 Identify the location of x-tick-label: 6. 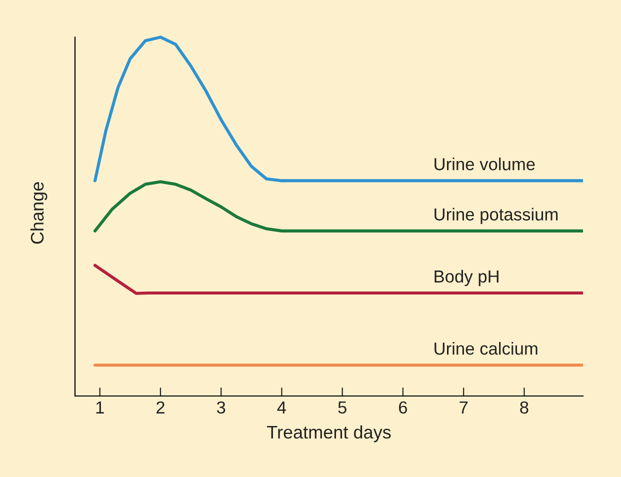
(403, 407).